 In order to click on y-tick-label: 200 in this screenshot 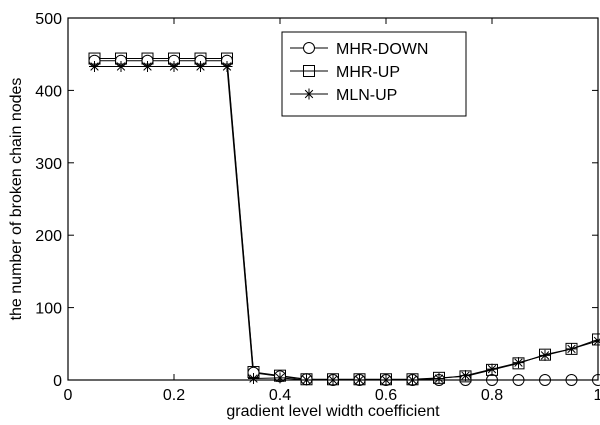, I will do `click(48, 236)`.